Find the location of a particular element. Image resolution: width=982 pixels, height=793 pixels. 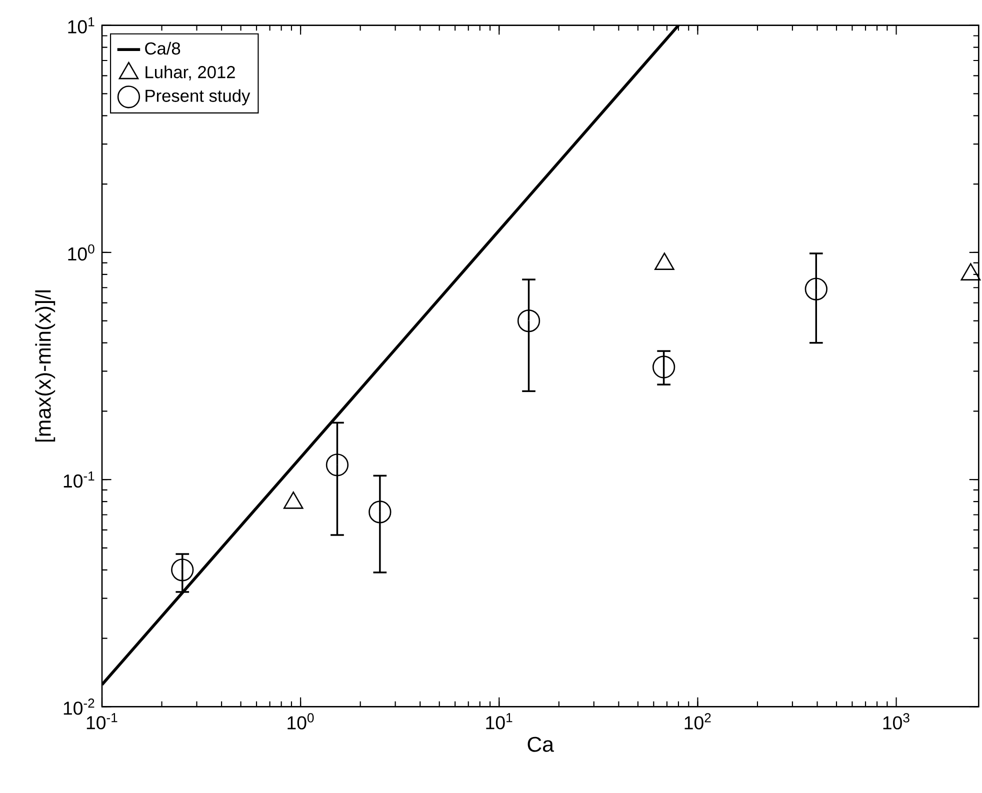

x-tick-label: 10$^{3}$ is located at coordinates (896, 721).